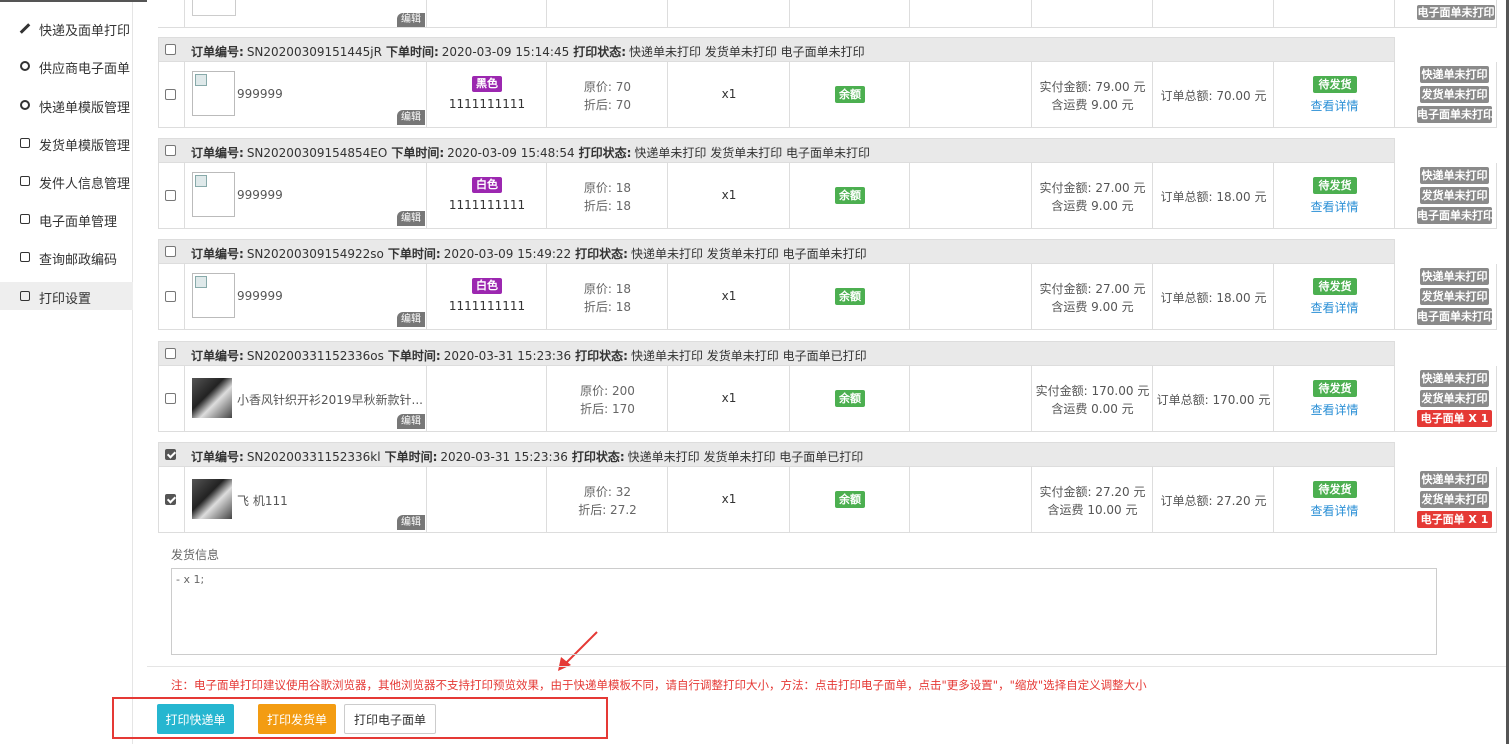 This screenshot has width=1509, height=744. I want to click on sidebar-item: 供应商电子面单, so click(85, 69).